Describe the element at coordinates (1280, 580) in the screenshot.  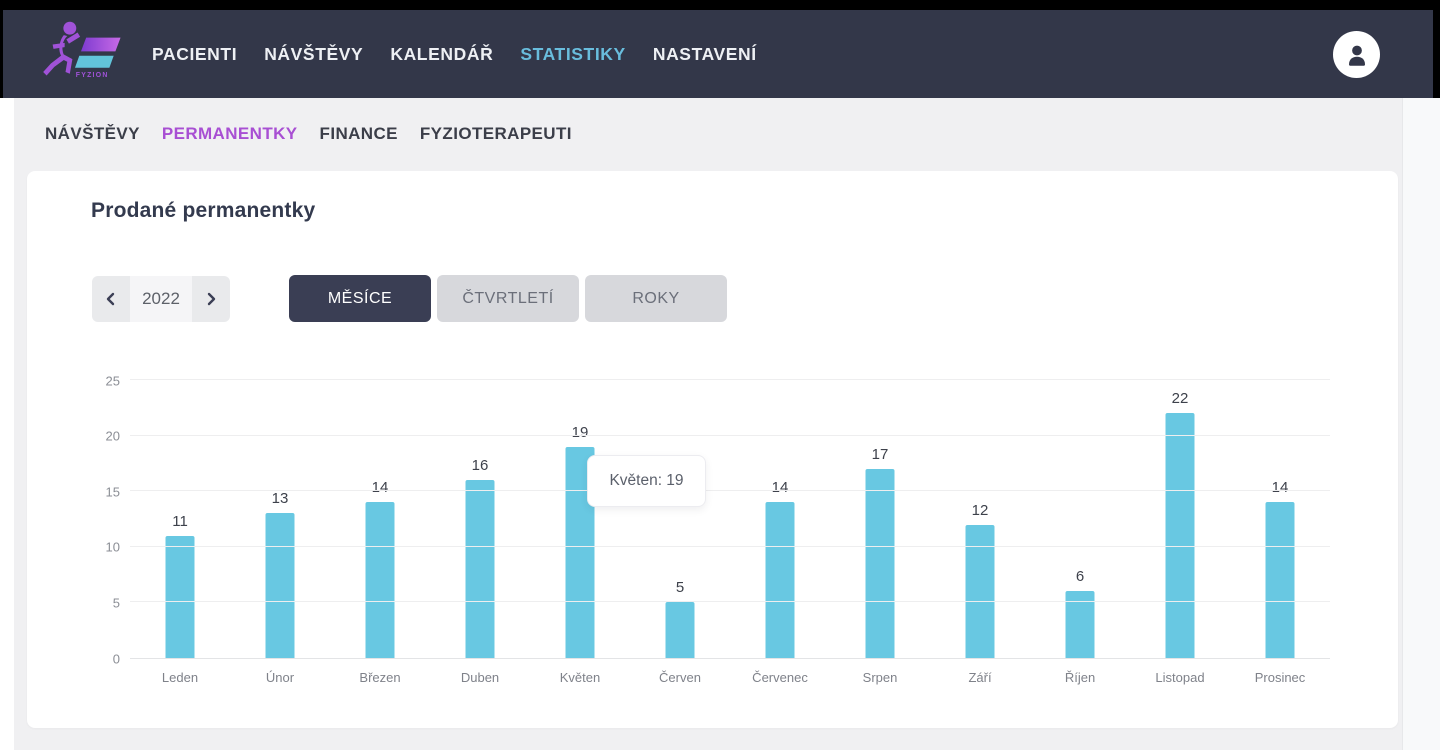
I see `bar-prosinec` at that location.